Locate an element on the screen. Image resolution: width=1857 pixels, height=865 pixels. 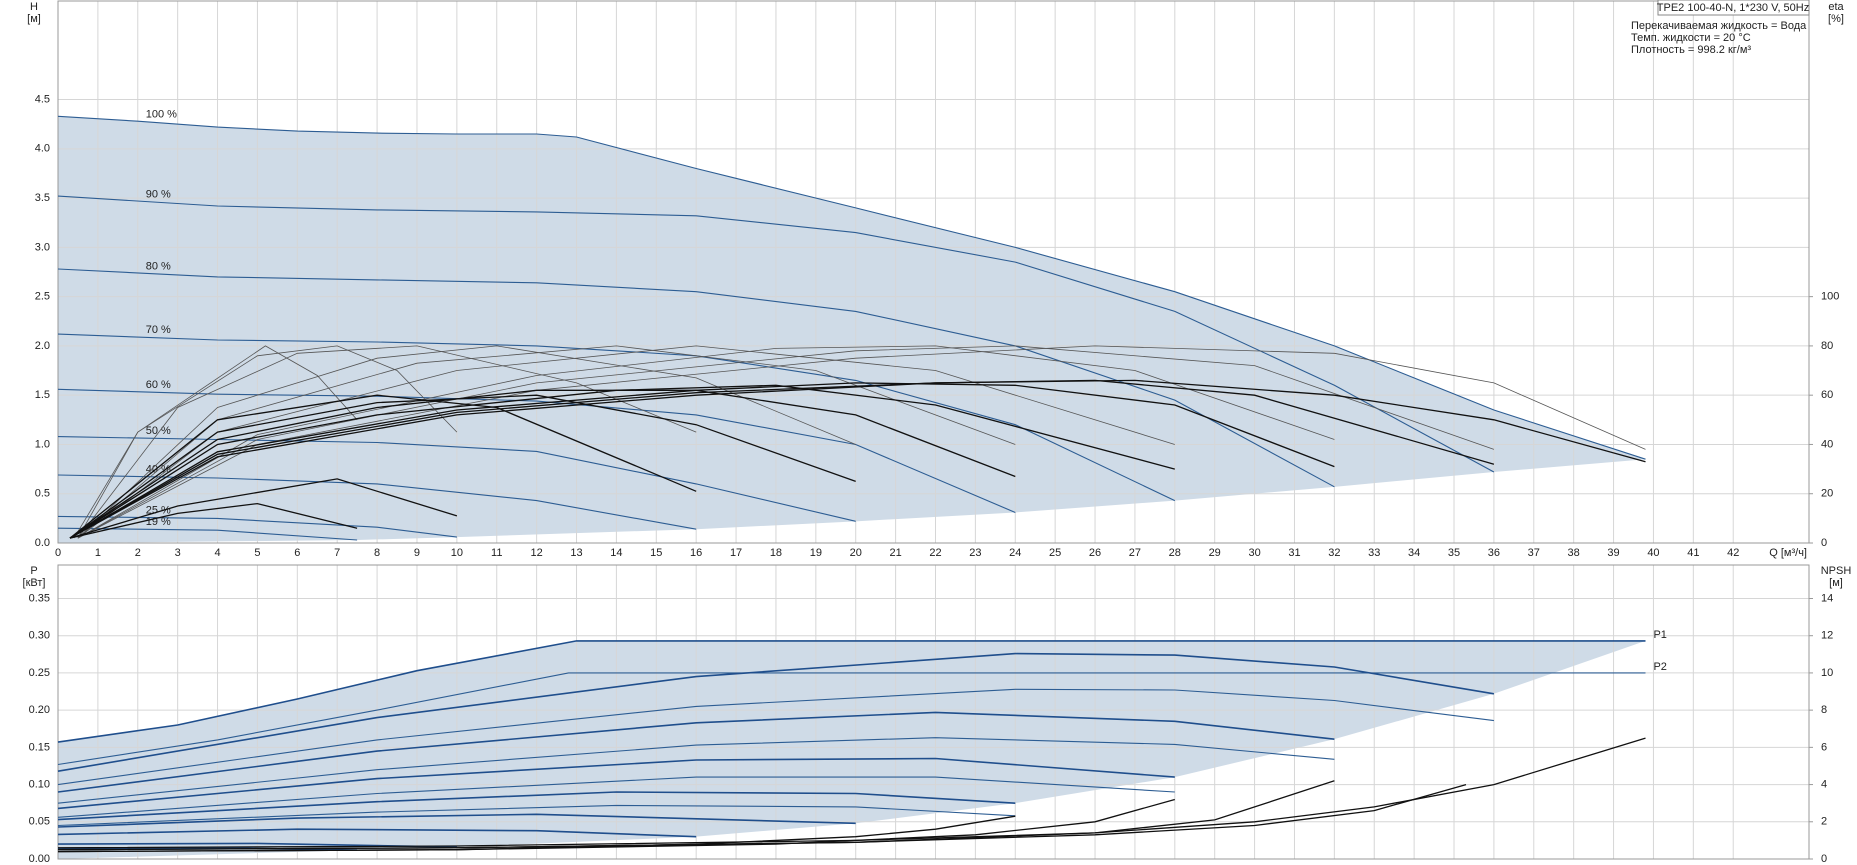
x-tick-label: 20 is located at coordinates (856, 553).